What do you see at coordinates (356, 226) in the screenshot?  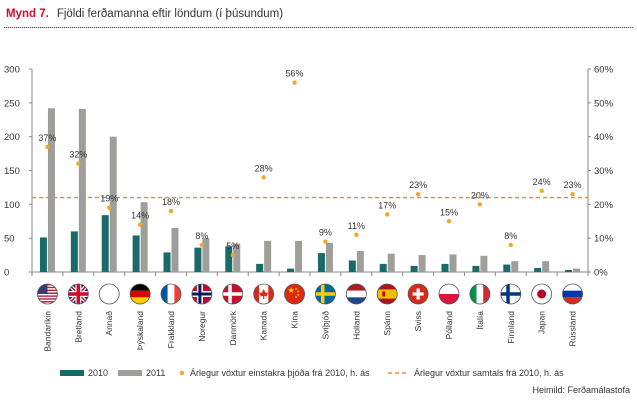 I see `growth-label: 11%` at bounding box center [356, 226].